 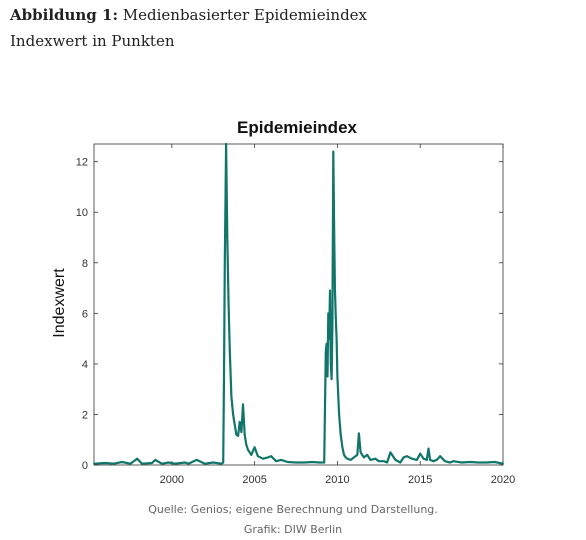 I want to click on figure-label: Abbildung 1:, so click(x=64, y=15).